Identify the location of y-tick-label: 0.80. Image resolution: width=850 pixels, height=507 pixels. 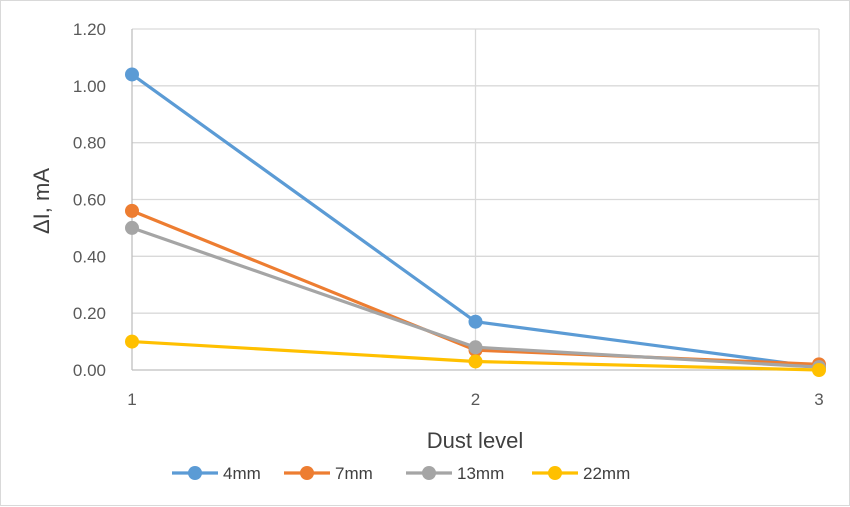
(89, 143).